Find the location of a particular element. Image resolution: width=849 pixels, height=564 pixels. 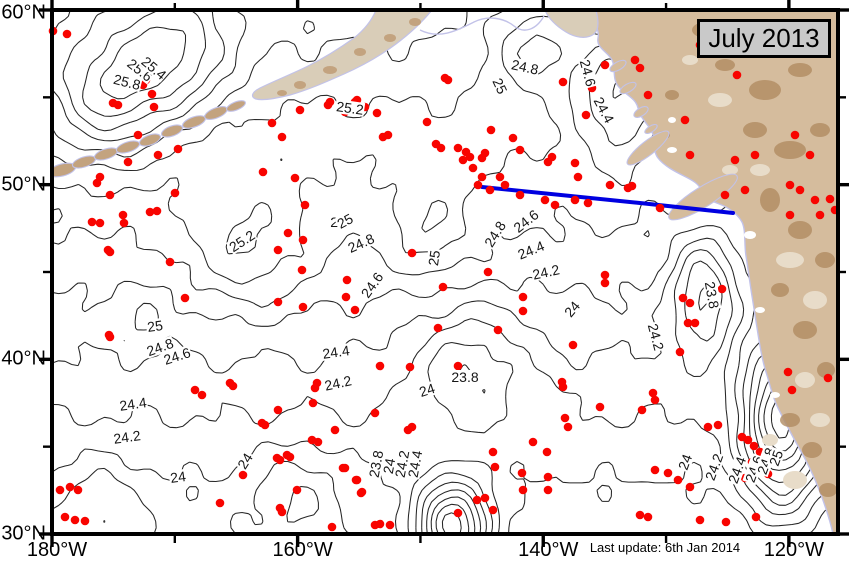

axis-label-longitude: 140°W is located at coordinates (548, 550).